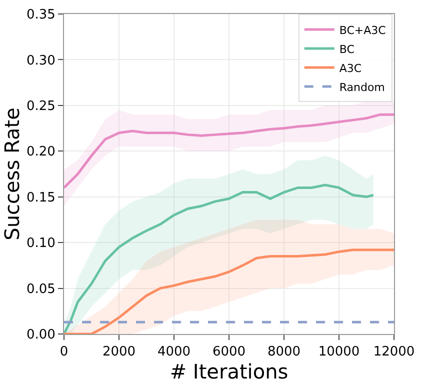 Image resolution: width=423 pixels, height=384 pixels. I want to click on y-tick-label: 0.10, so click(41, 244).